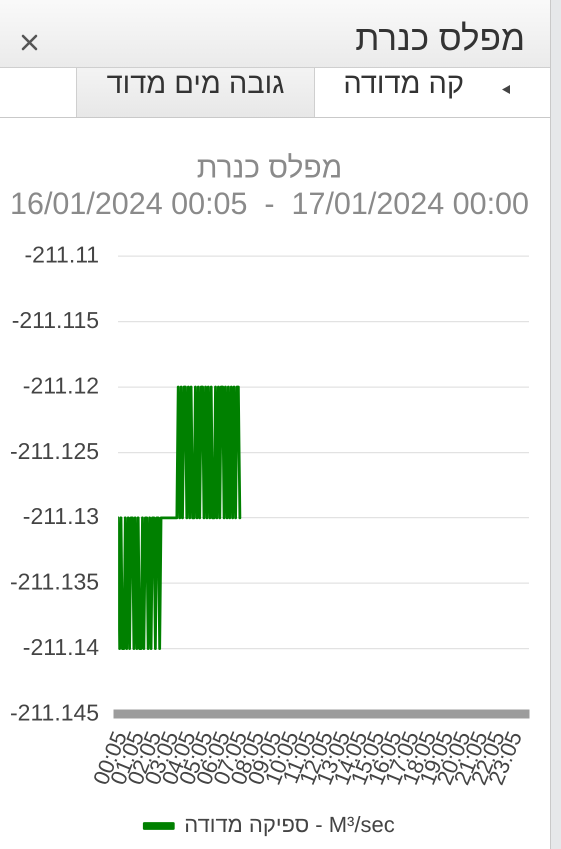  What do you see at coordinates (61, 385) in the screenshot?
I see `y-tick-label: -211.12` at bounding box center [61, 385].